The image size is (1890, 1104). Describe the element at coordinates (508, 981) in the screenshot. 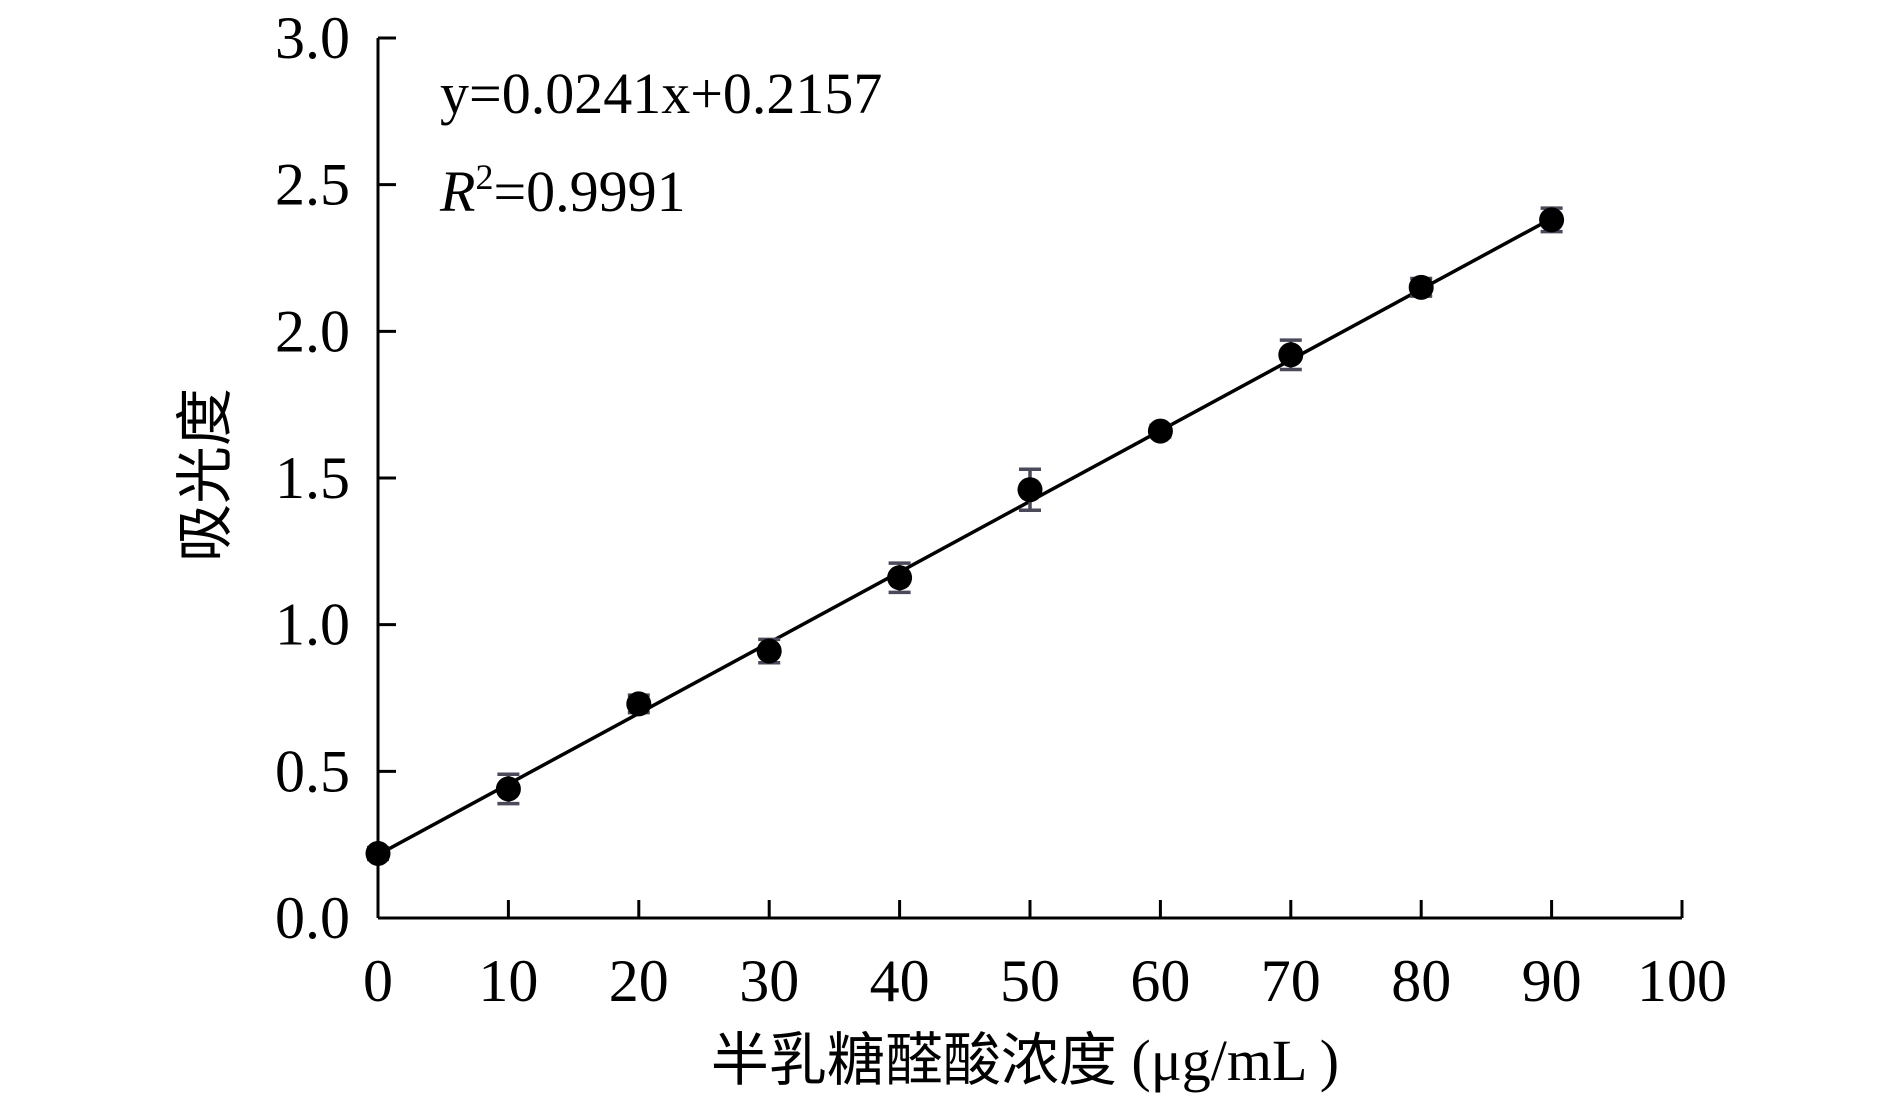

I see `x-tick-label: 10` at that location.